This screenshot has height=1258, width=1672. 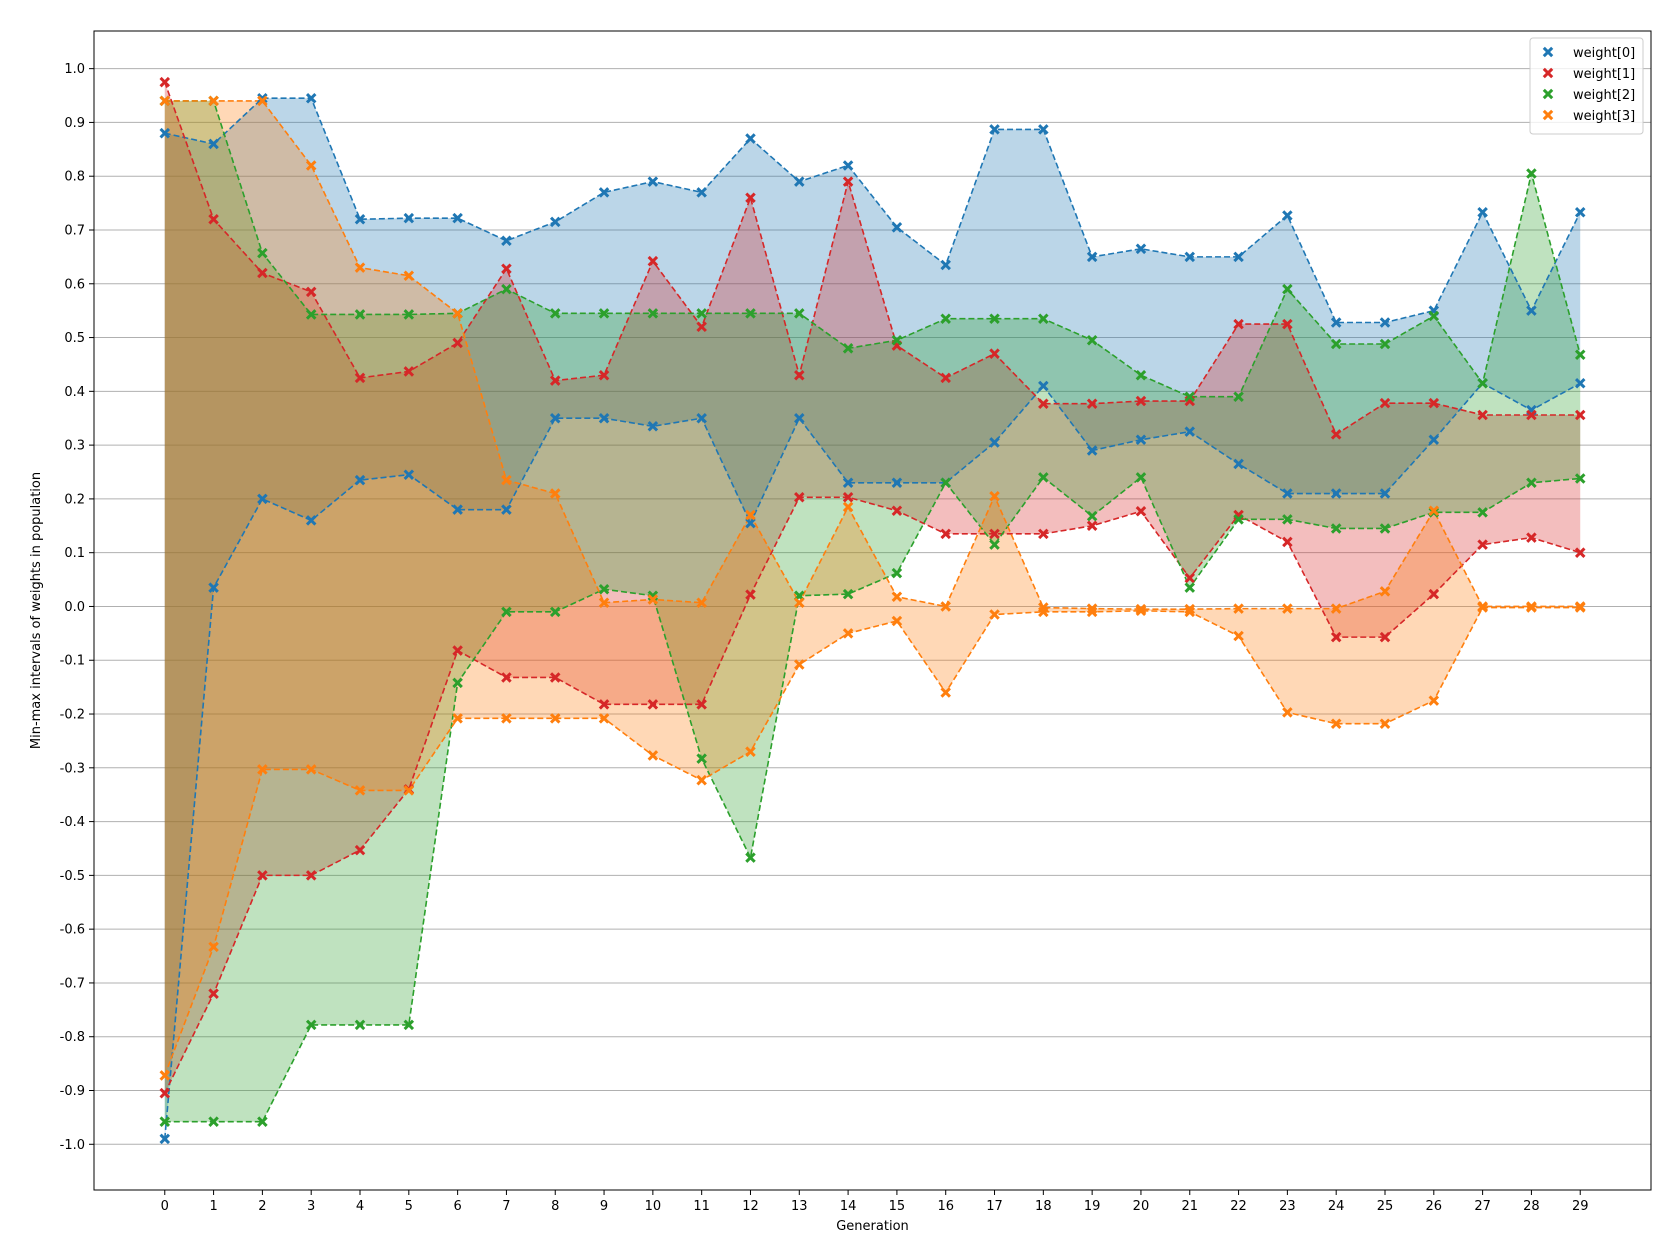 What do you see at coordinates (1604, 74) in the screenshot?
I see `legend-label-weight-1: weight[1]` at bounding box center [1604, 74].